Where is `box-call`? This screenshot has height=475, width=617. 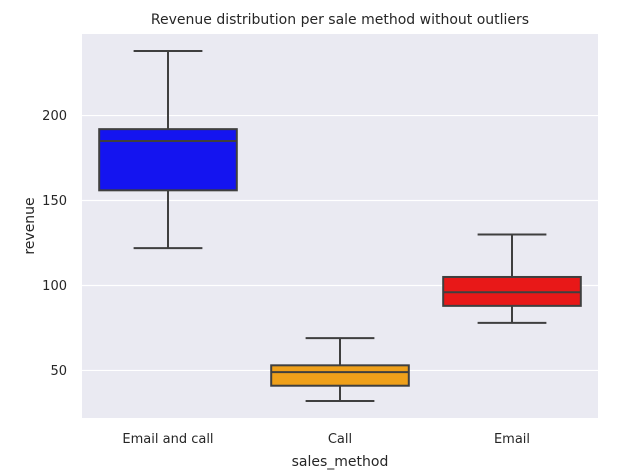
box-call is located at coordinates (340, 370).